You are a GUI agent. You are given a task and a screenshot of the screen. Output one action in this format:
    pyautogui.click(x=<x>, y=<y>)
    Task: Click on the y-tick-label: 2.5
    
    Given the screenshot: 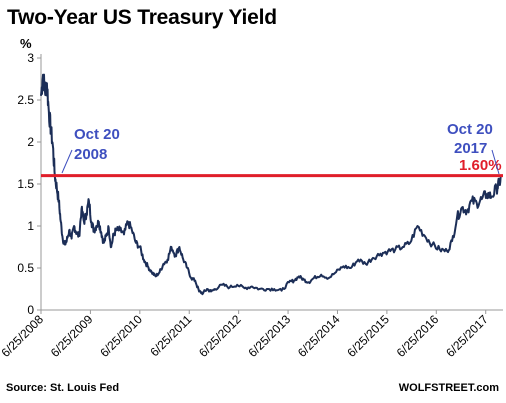 What is the action you would take?
    pyautogui.click(x=25, y=100)
    